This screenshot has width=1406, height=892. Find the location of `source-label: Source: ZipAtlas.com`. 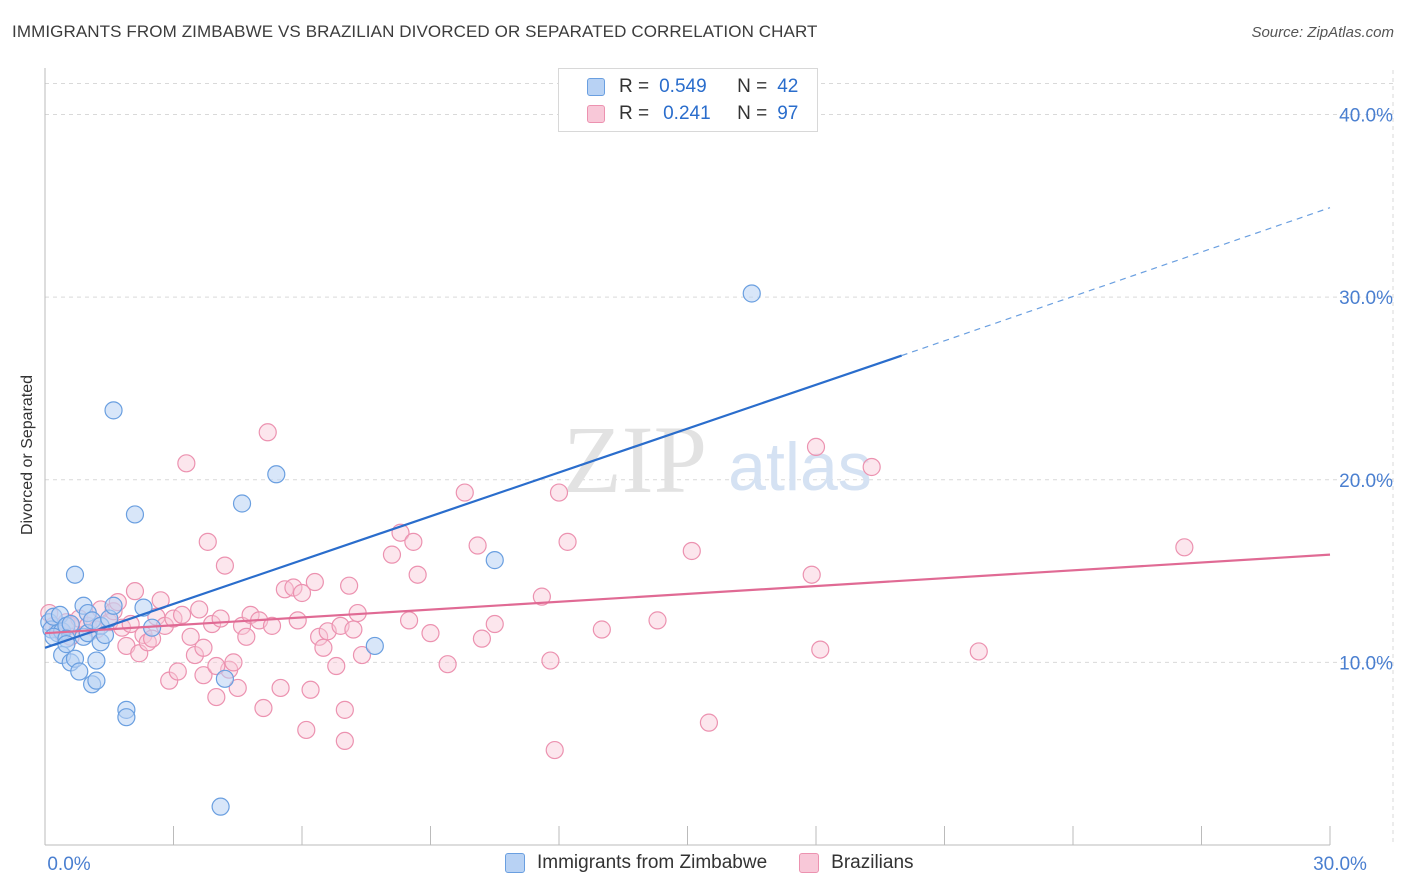

source-label: Source: ZipAtlas.com is located at coordinates (1322, 32).